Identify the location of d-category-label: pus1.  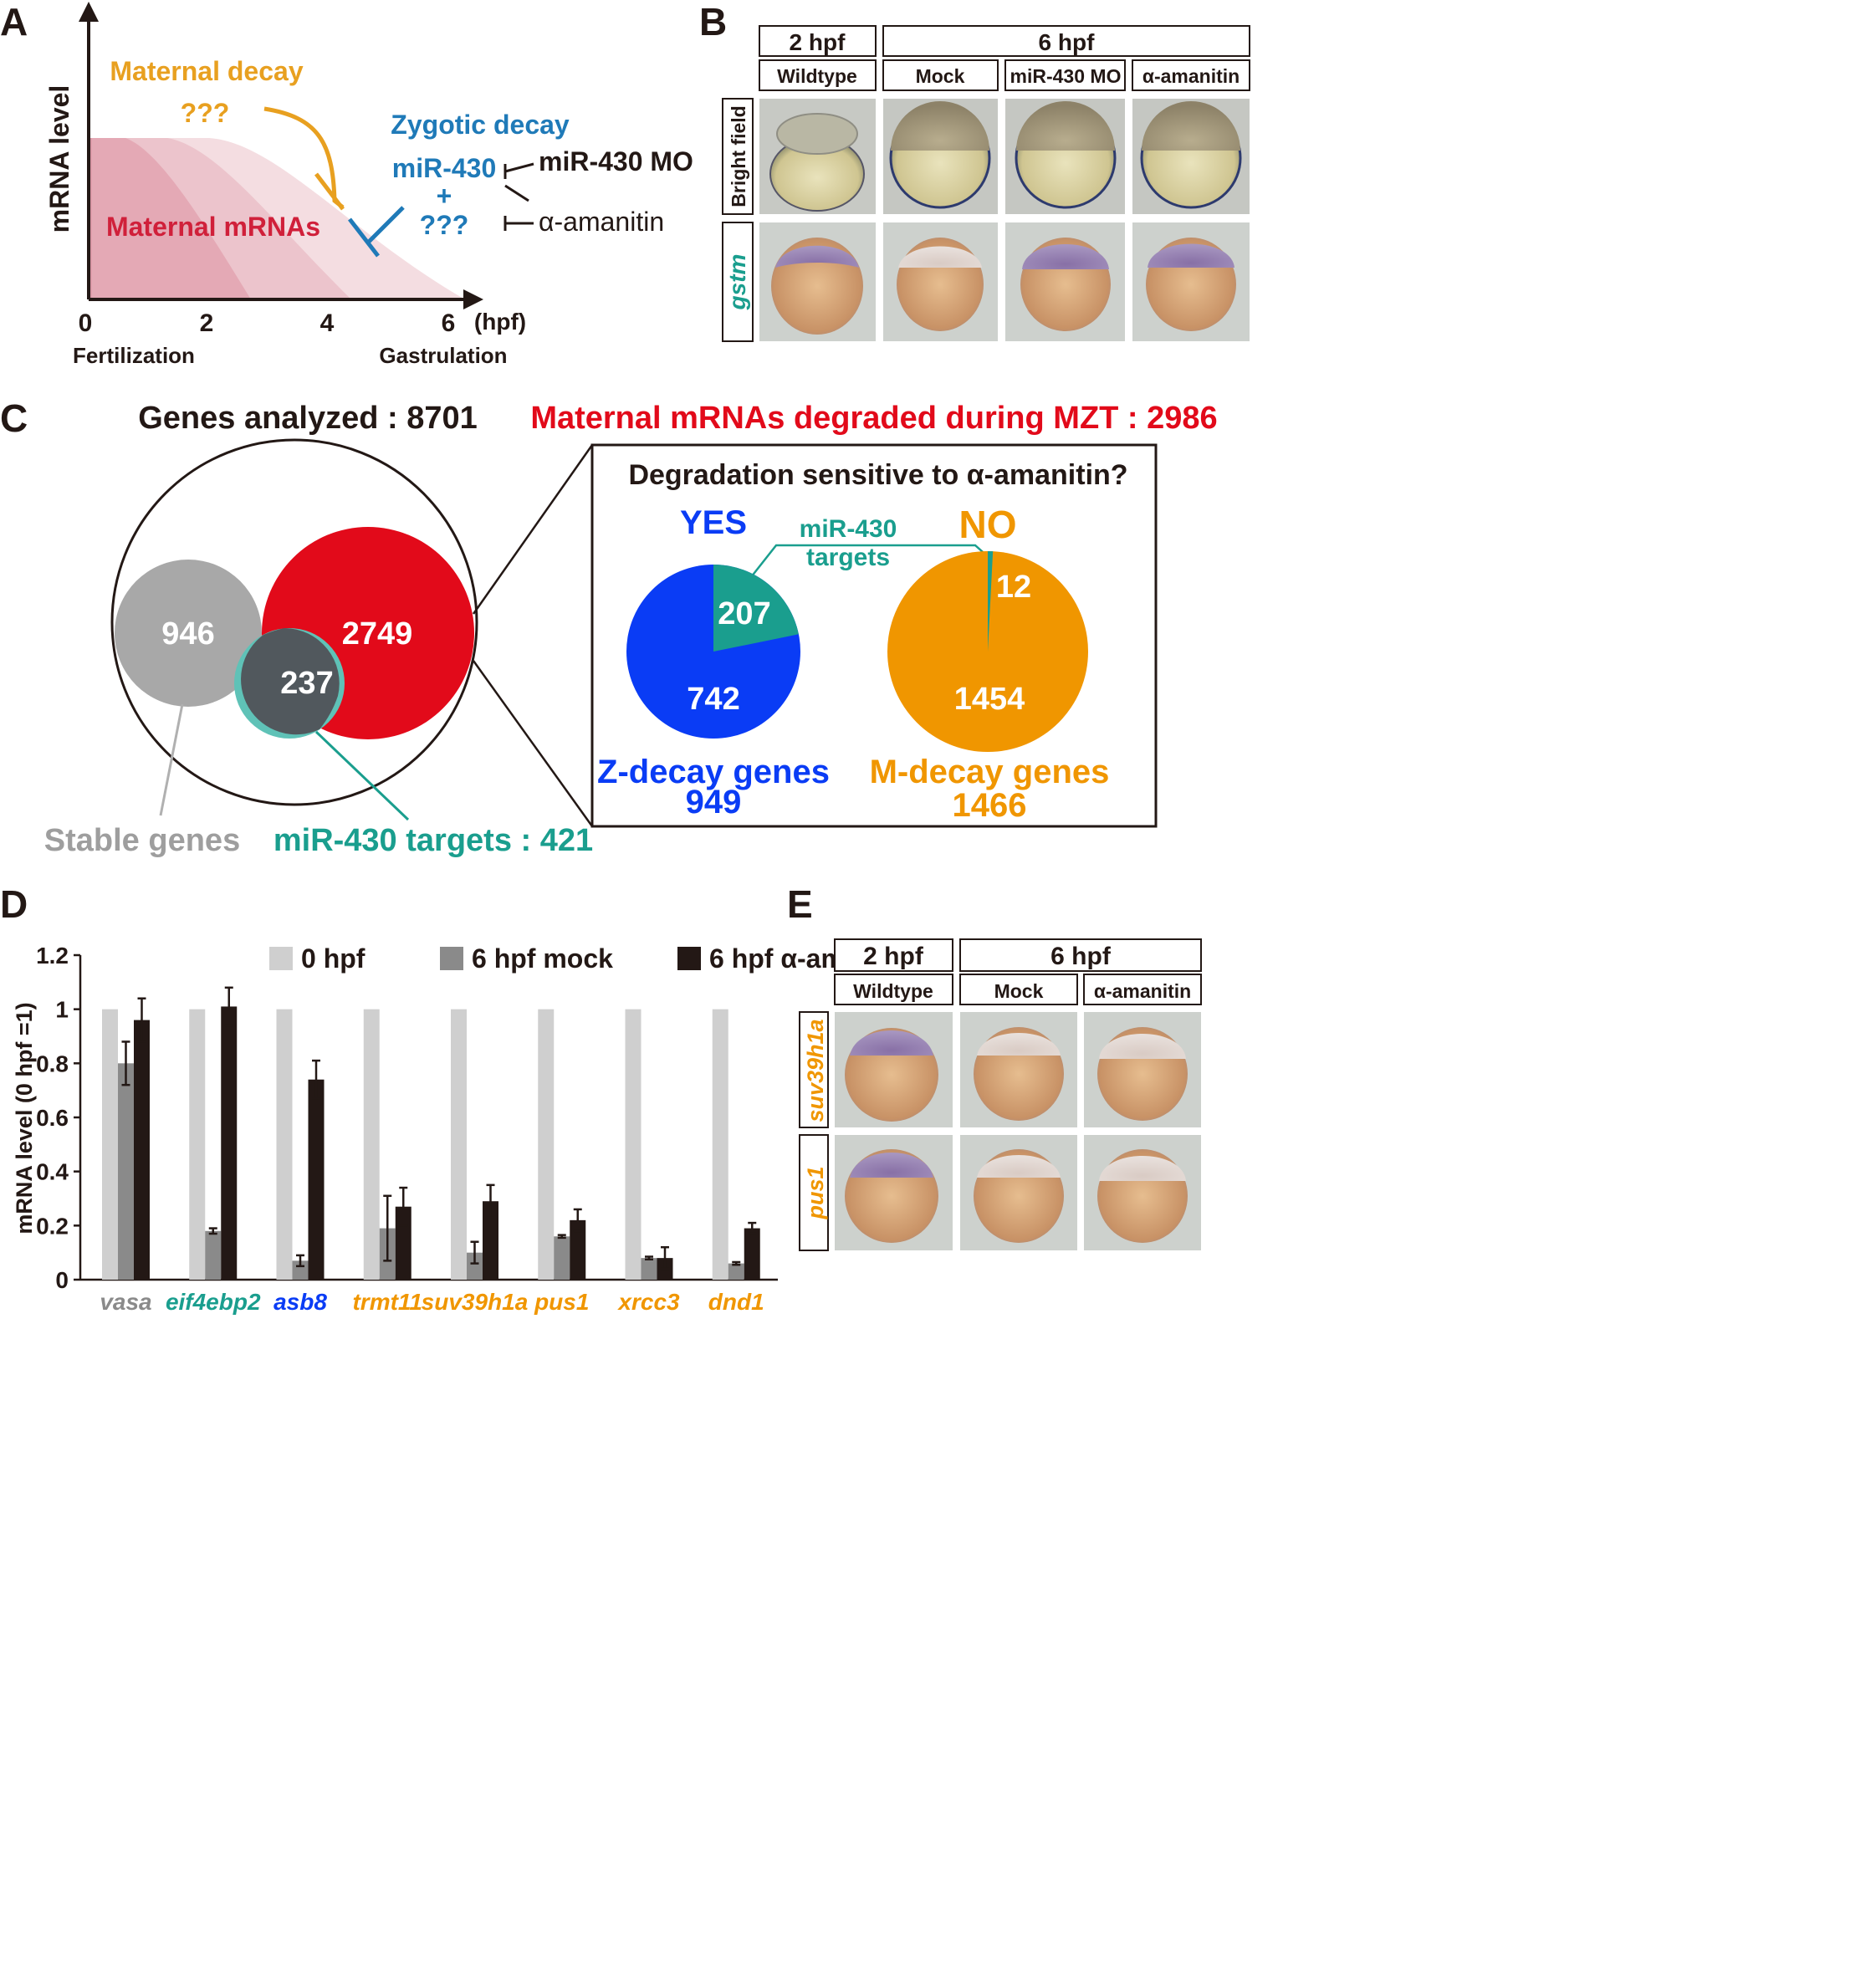
(561, 1302).